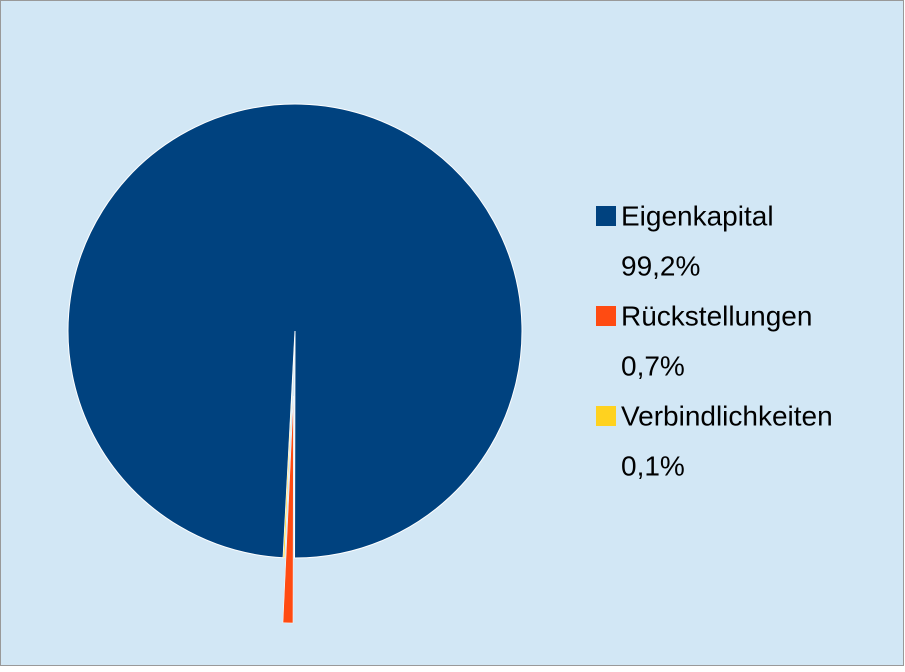  I want to click on value-label: 0,7%, so click(653, 365).